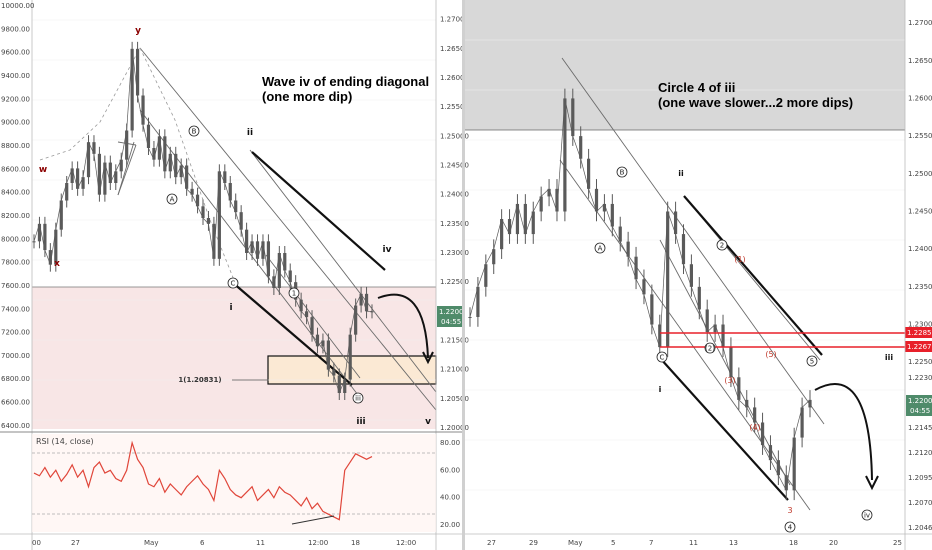 Image resolution: width=932 pixels, height=550 pixels. What do you see at coordinates (15, 29) in the screenshot?
I see `left-secondary-tick: 9800.00` at bounding box center [15, 29].